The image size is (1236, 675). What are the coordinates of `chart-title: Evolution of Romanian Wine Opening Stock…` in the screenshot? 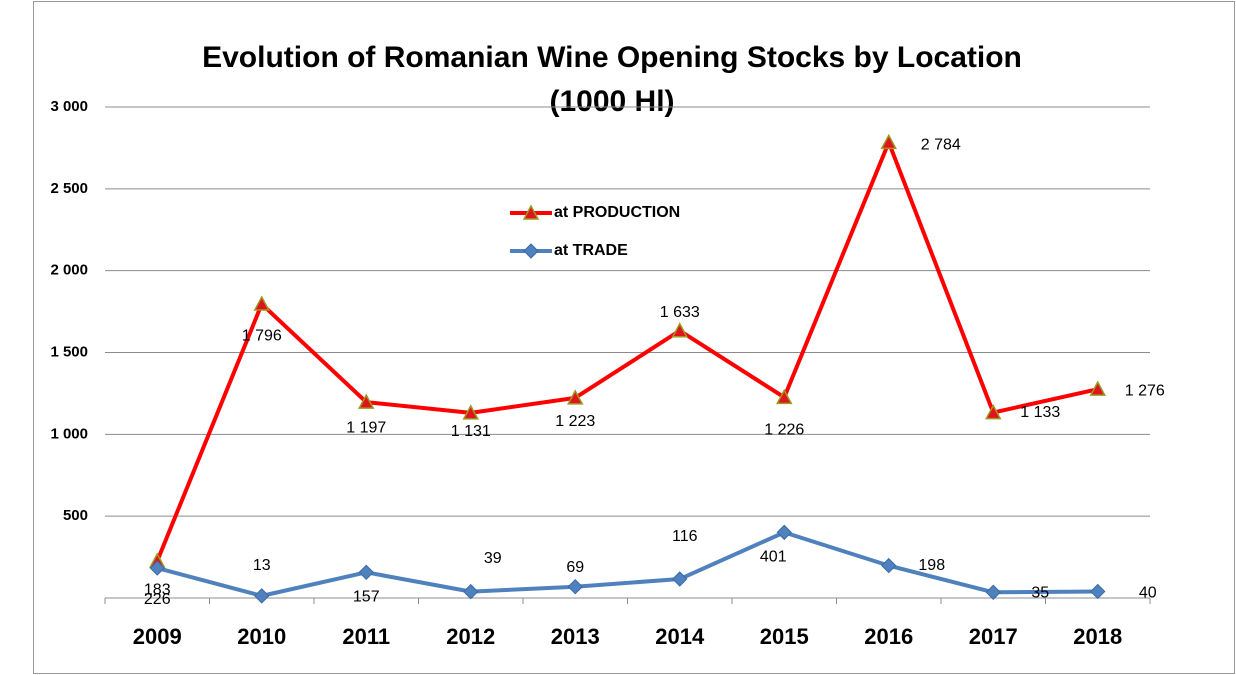 It's located at (612, 57).